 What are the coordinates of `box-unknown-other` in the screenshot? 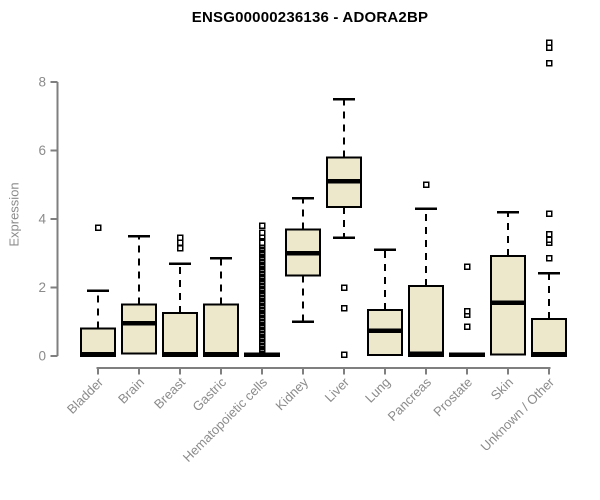 It's located at (549, 198).